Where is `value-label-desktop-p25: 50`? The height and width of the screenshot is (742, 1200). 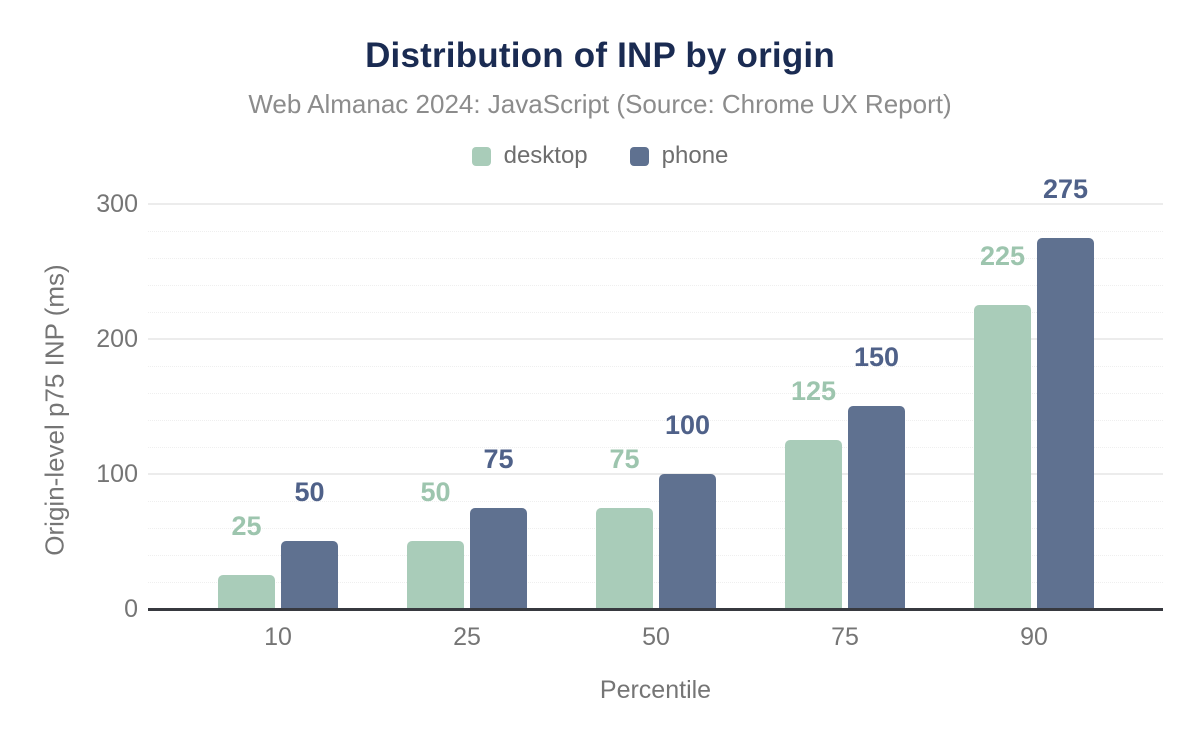
value-label-desktop-p25: 50 is located at coordinates (435, 492).